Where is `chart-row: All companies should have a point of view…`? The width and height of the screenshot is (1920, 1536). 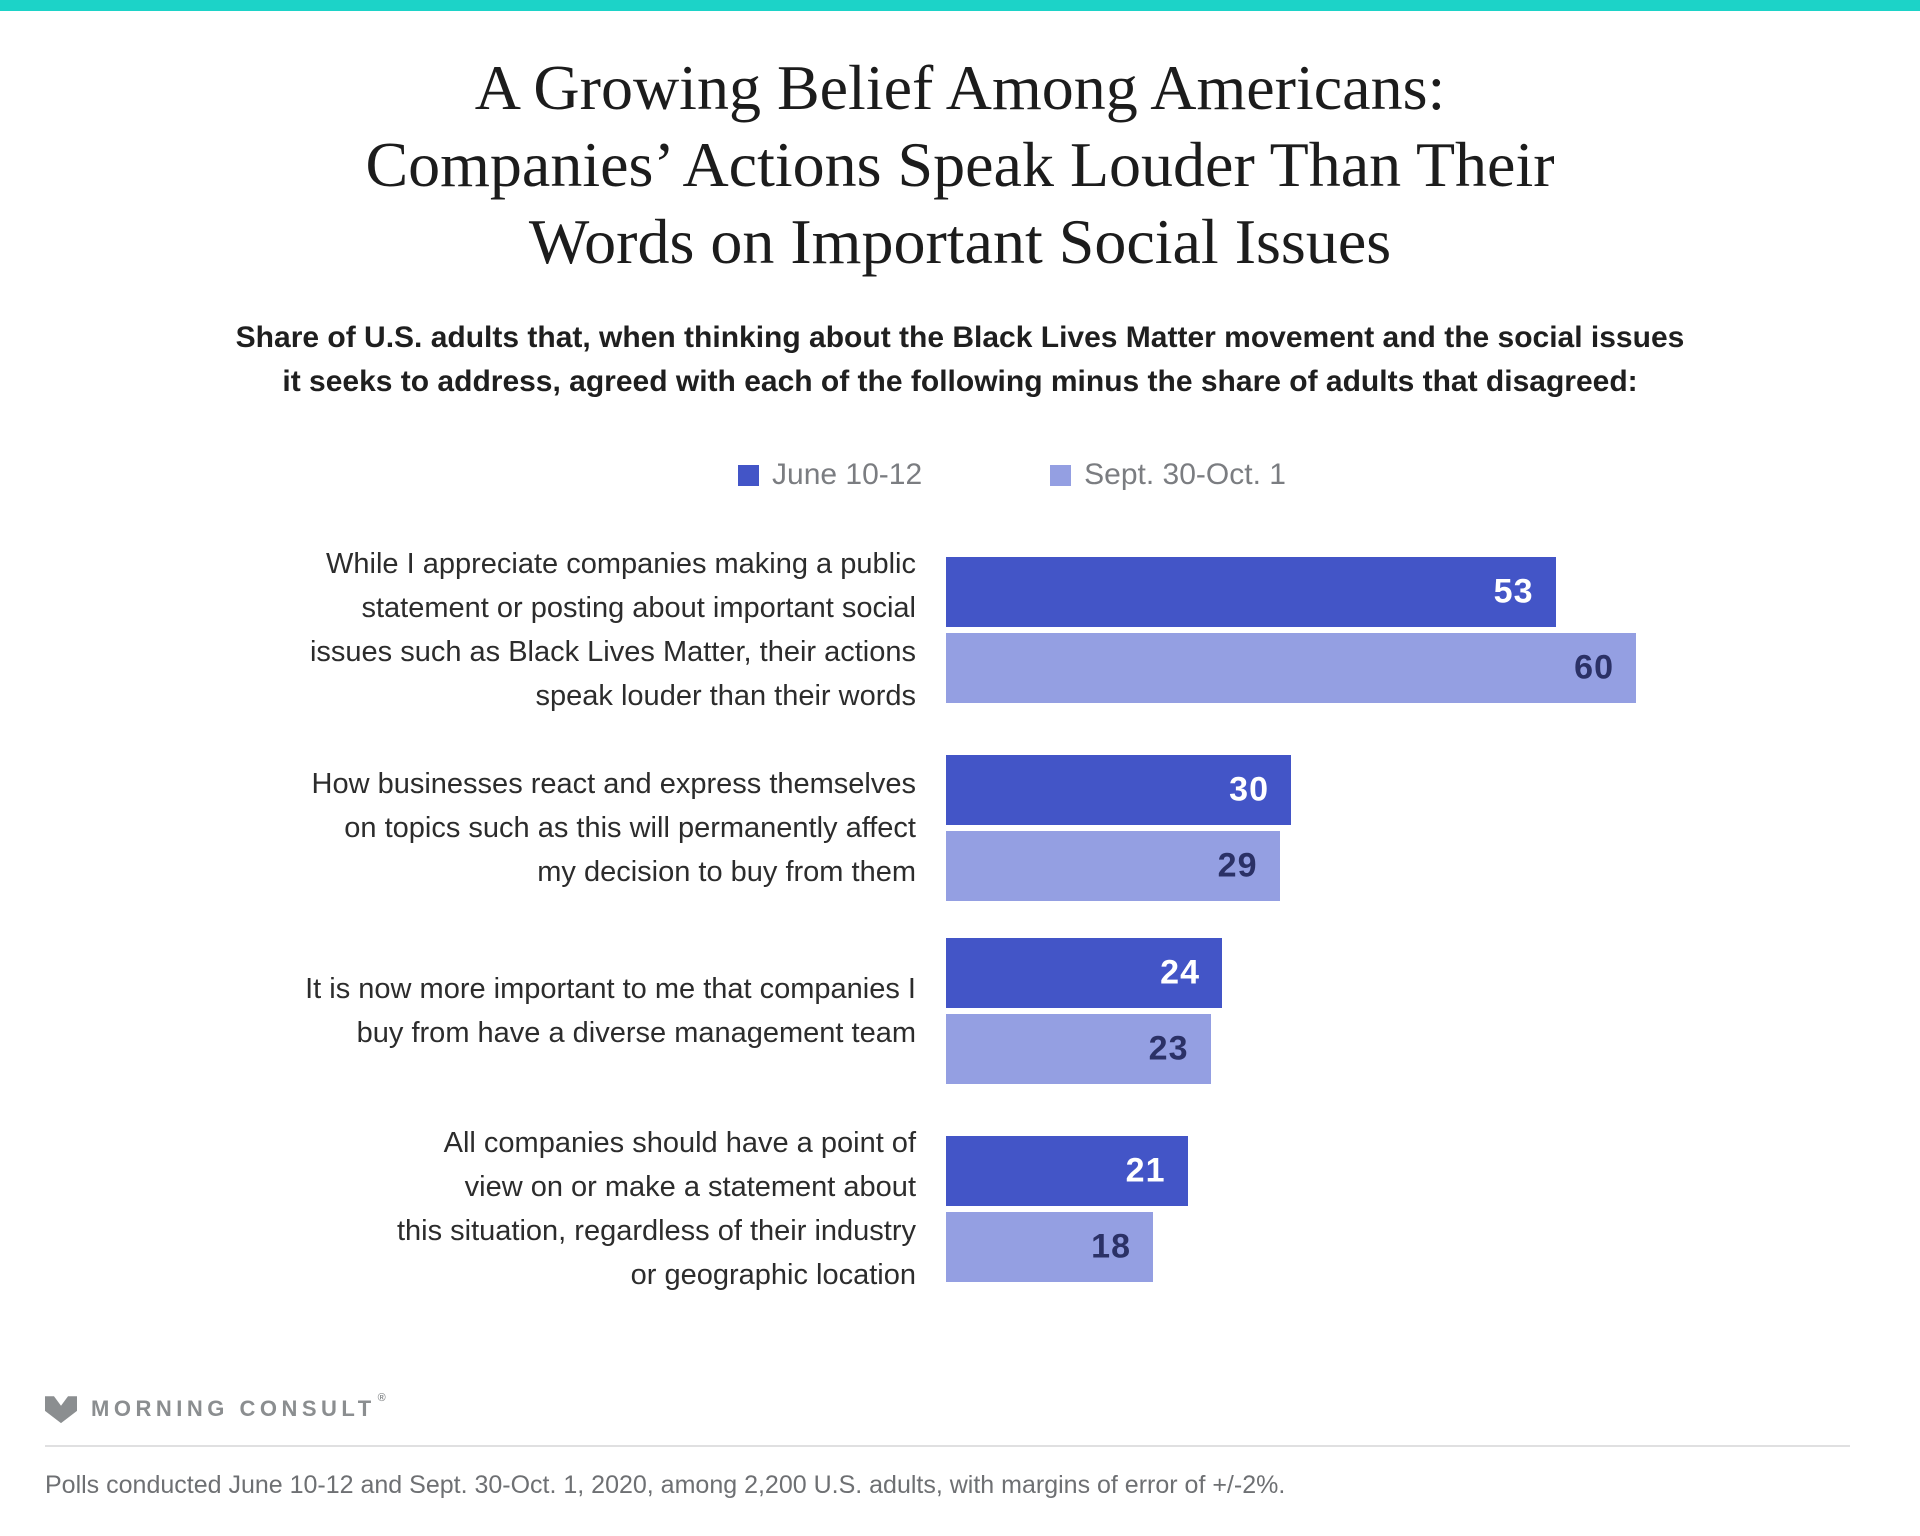 chart-row: All companies should have a point of view… is located at coordinates (960, 1209).